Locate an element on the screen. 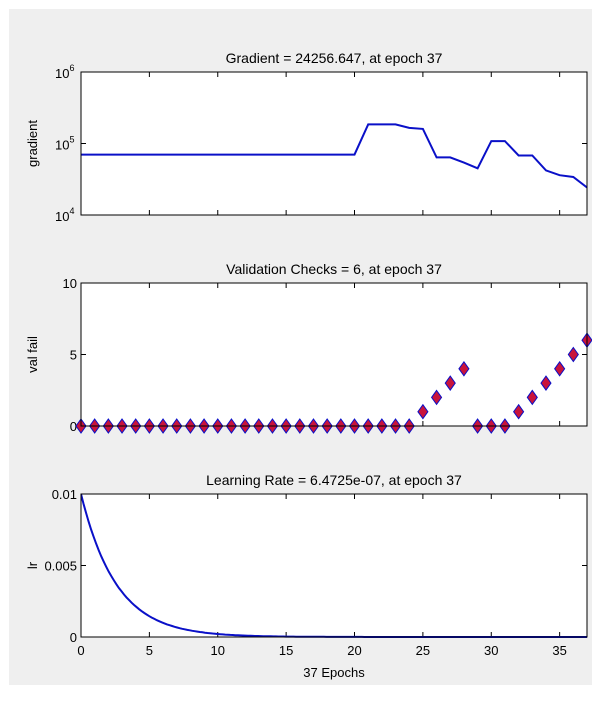 The width and height of the screenshot is (601, 703). y-tick-exponent: 4 is located at coordinates (71, 211).